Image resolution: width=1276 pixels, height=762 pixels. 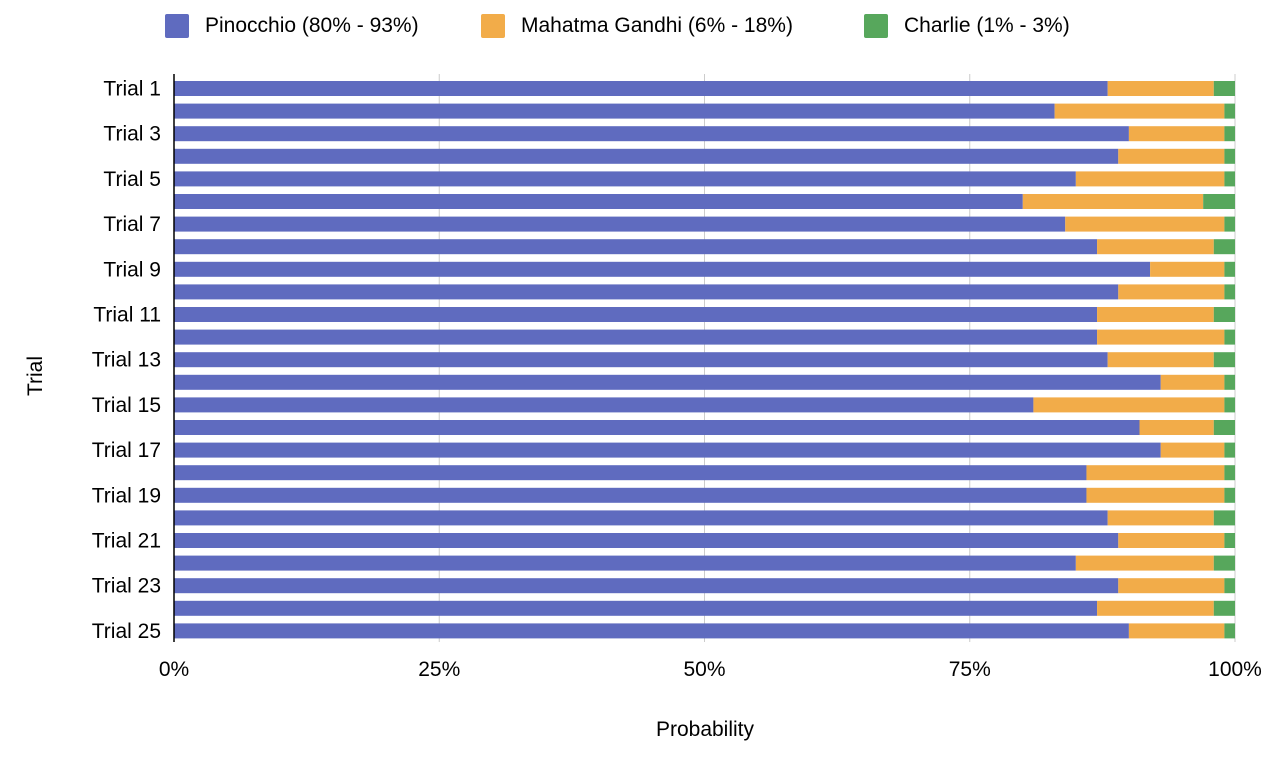 I want to click on y-tick-label: Trial 21, so click(x=126, y=541).